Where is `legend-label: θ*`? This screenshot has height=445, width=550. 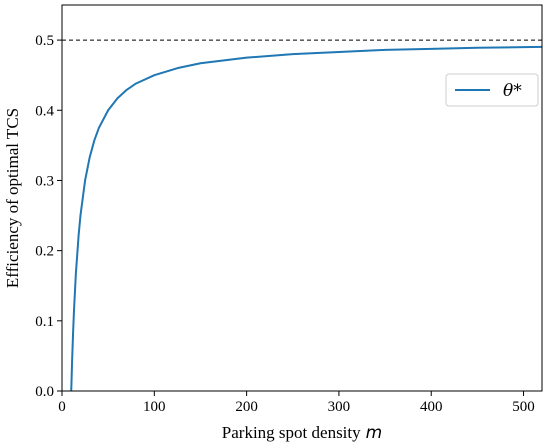
legend-label: θ* is located at coordinates (512, 91).